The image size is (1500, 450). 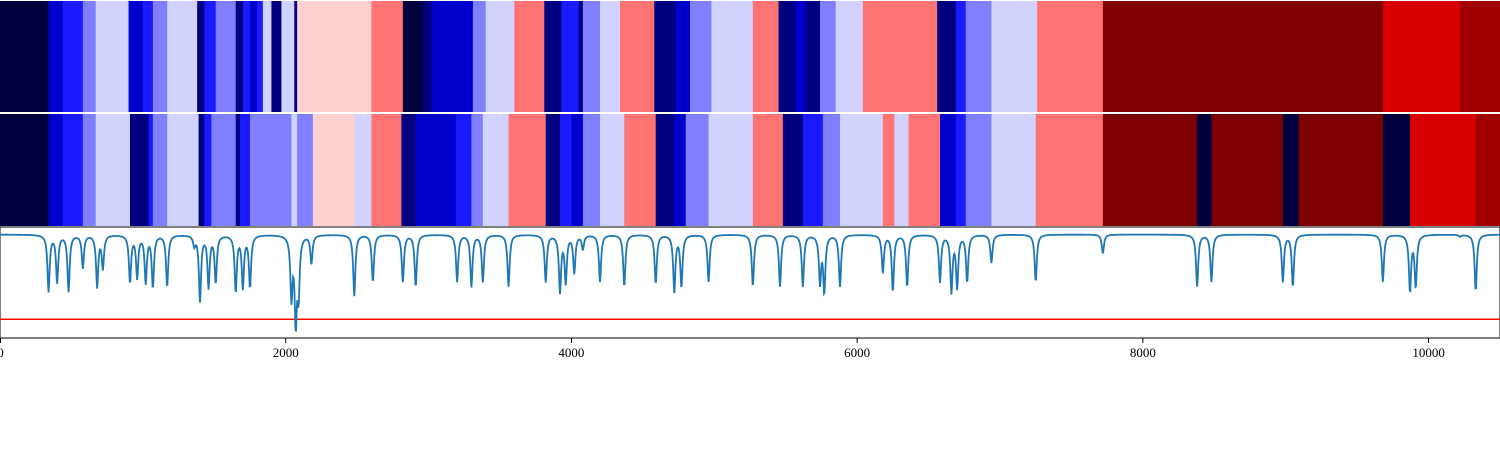 What do you see at coordinates (571, 352) in the screenshot?
I see `x-tick-label: 4000` at bounding box center [571, 352].